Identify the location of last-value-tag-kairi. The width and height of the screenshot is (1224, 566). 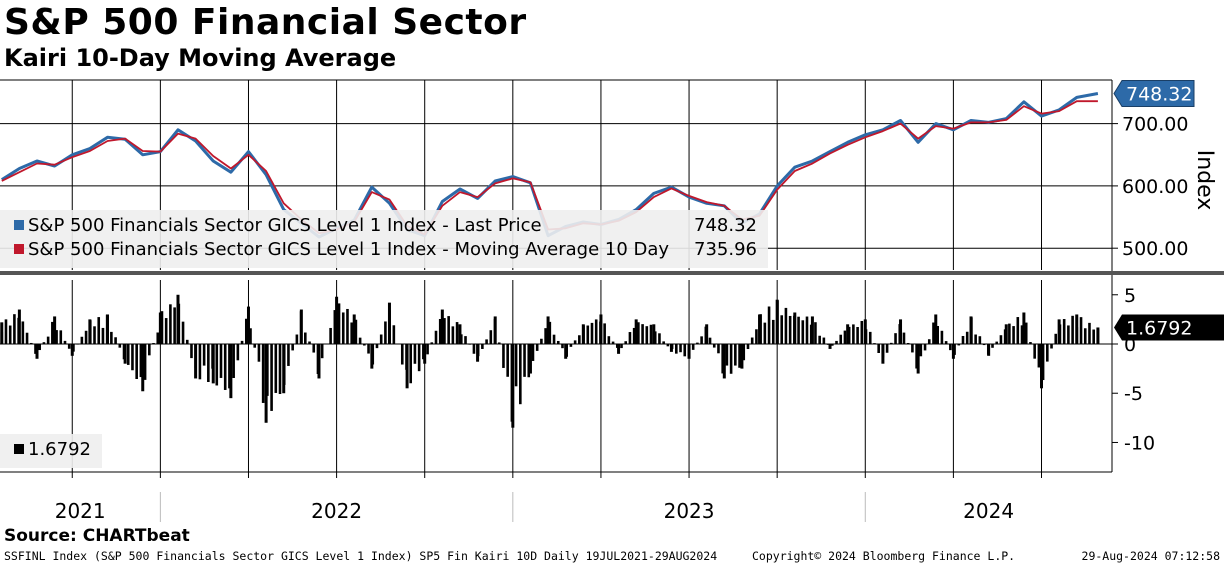
(1169, 327).